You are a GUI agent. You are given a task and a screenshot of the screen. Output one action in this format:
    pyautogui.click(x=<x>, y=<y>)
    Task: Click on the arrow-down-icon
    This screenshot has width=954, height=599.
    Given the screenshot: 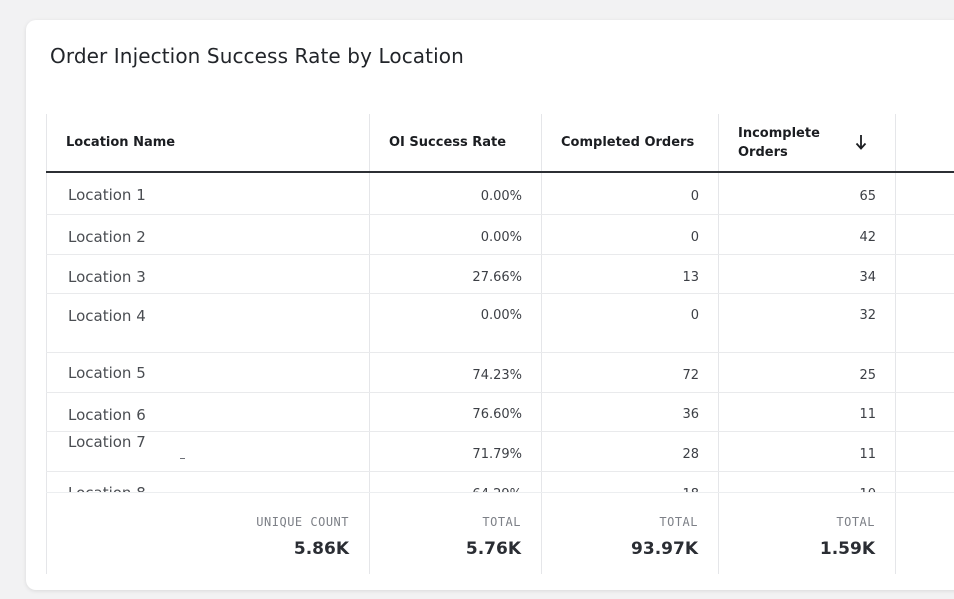 What is the action you would take?
    pyautogui.click(x=861, y=142)
    